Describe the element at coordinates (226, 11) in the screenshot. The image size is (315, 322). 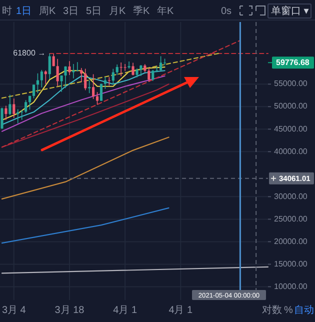
I see `text: 0s` at that location.